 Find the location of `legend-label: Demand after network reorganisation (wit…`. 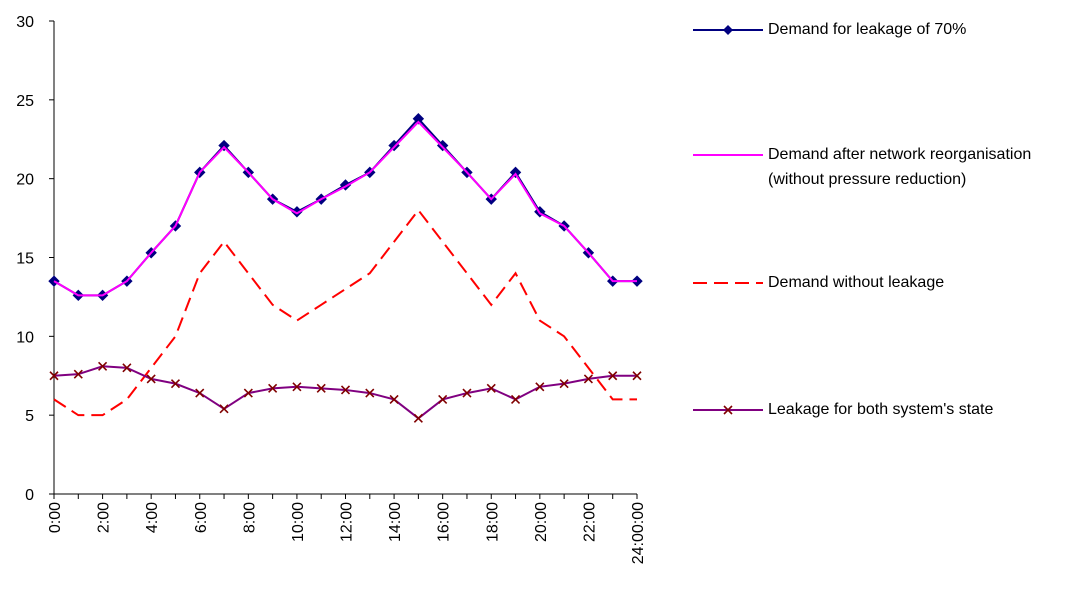

legend-label: Demand after network reorganisation (wit… is located at coordinates (900, 167).